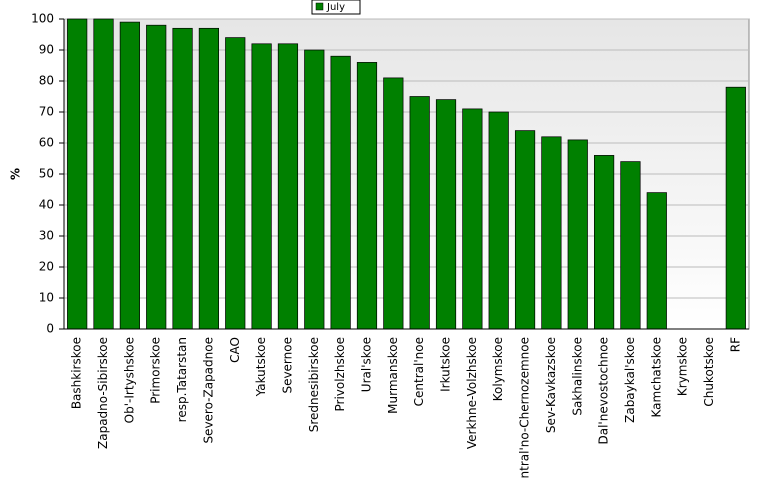 Image resolution: width=777 pixels, height=483 pixels. What do you see at coordinates (577, 376) in the screenshot?
I see `x-tick-label: Sakhalinskoe` at bounding box center [577, 376].